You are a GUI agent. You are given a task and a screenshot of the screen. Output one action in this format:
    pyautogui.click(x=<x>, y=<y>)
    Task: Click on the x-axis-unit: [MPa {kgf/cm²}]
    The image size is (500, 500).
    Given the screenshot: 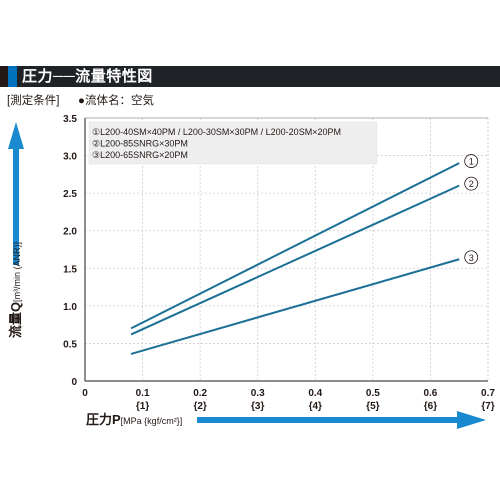 What is the action you would take?
    pyautogui.click(x=151, y=421)
    